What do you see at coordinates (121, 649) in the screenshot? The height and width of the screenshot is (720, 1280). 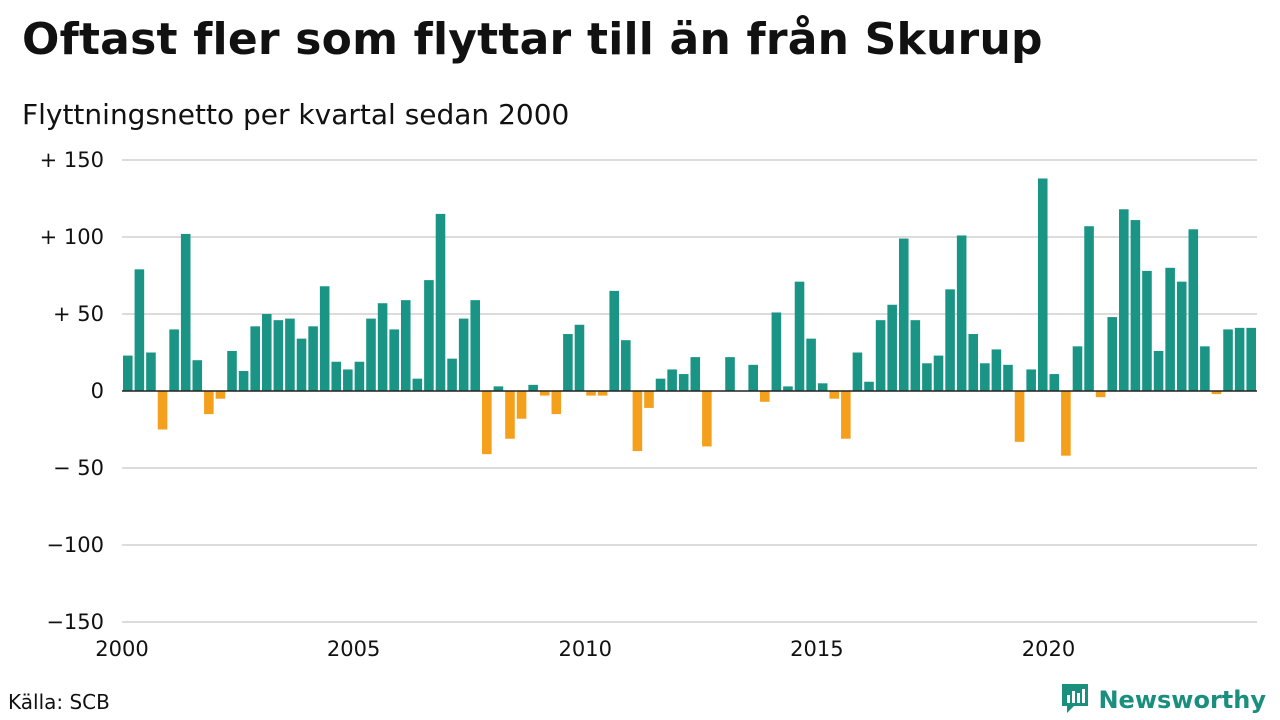 I see `x-tick-label: 2000` at bounding box center [121, 649].